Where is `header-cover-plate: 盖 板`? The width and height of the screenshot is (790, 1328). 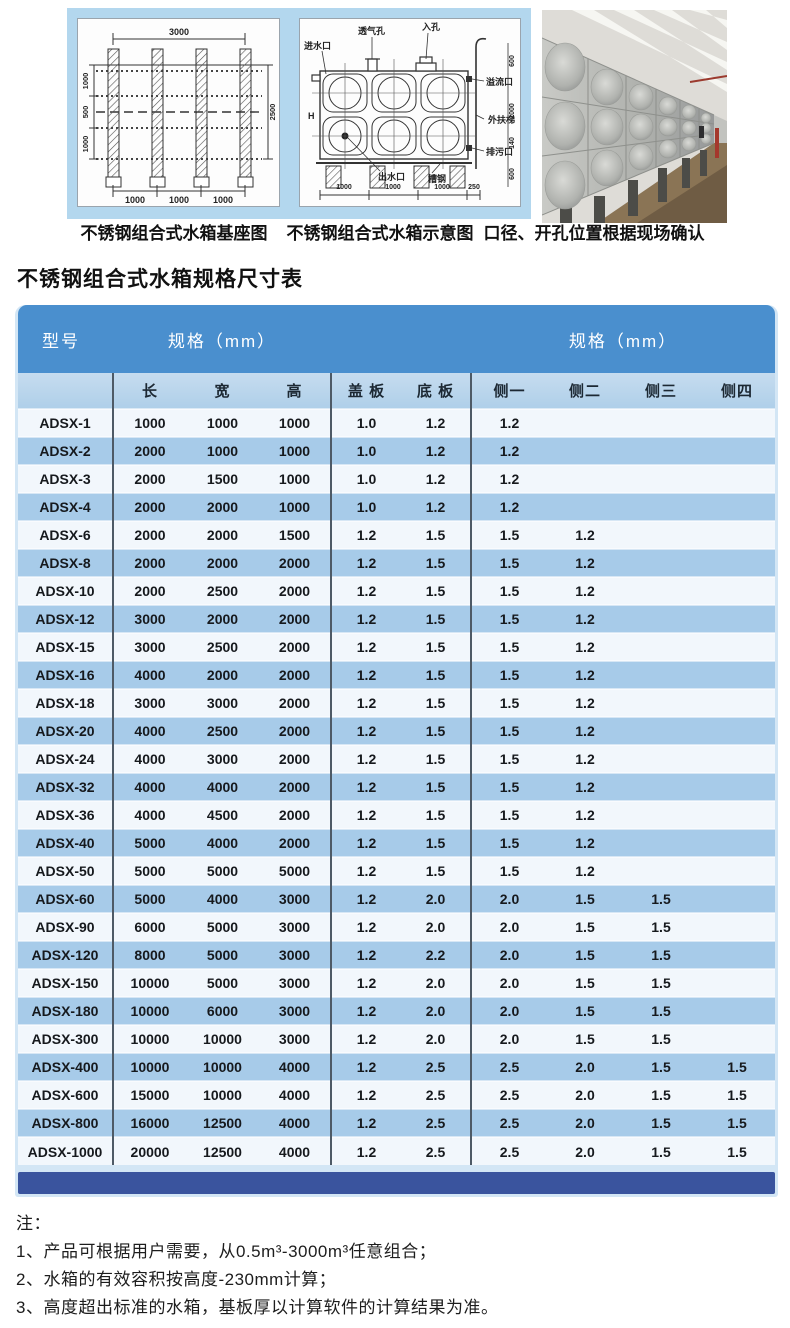 header-cover-plate: 盖 板 is located at coordinates (366, 391).